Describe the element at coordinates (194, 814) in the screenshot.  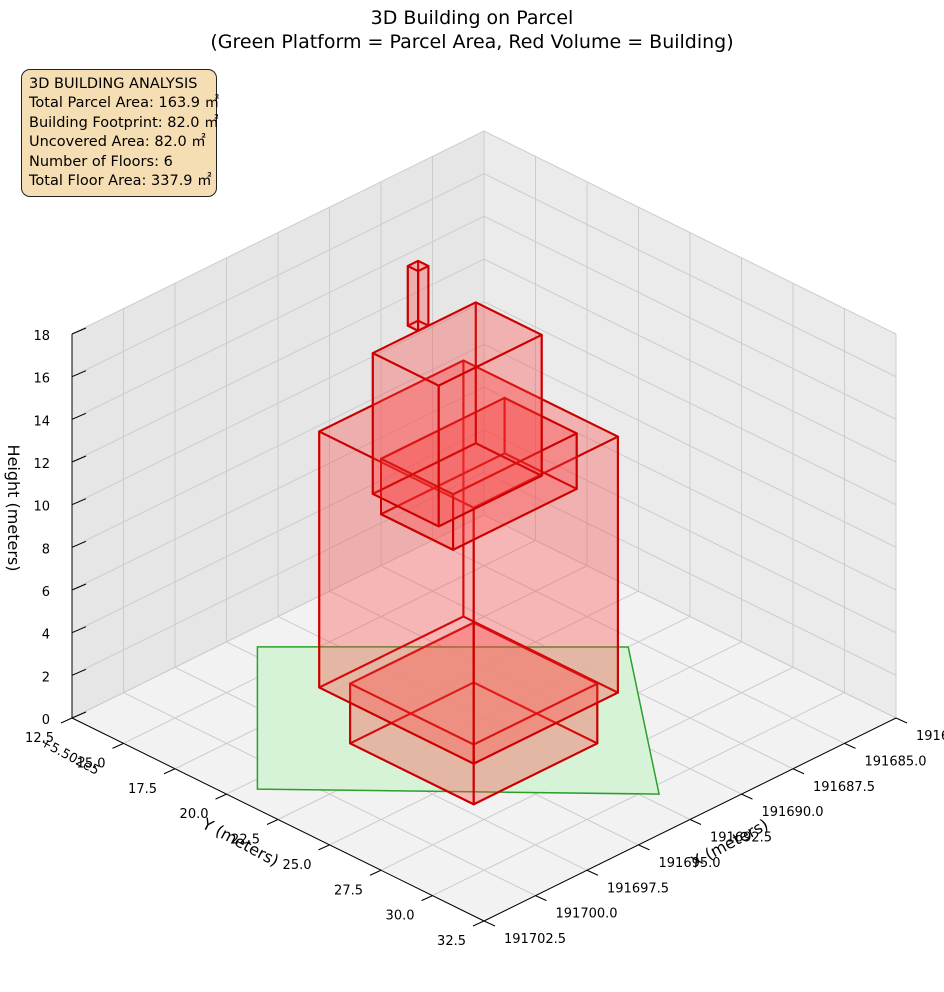
I see `y-tick-label: 20.0` at that location.